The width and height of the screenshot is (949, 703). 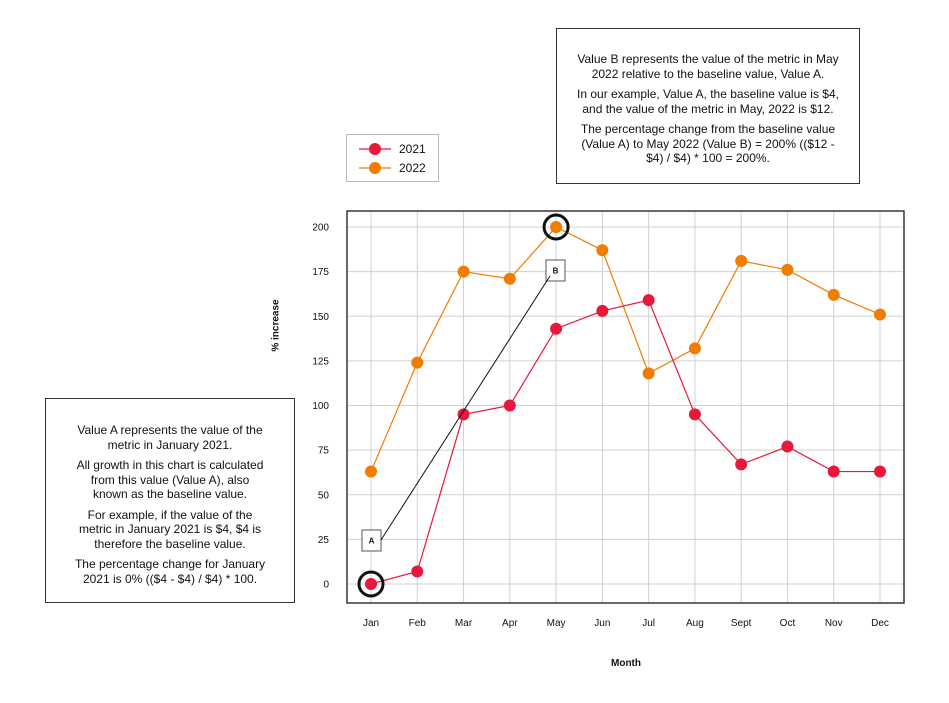 I want to click on legend-swatch-2022, so click(x=375, y=168).